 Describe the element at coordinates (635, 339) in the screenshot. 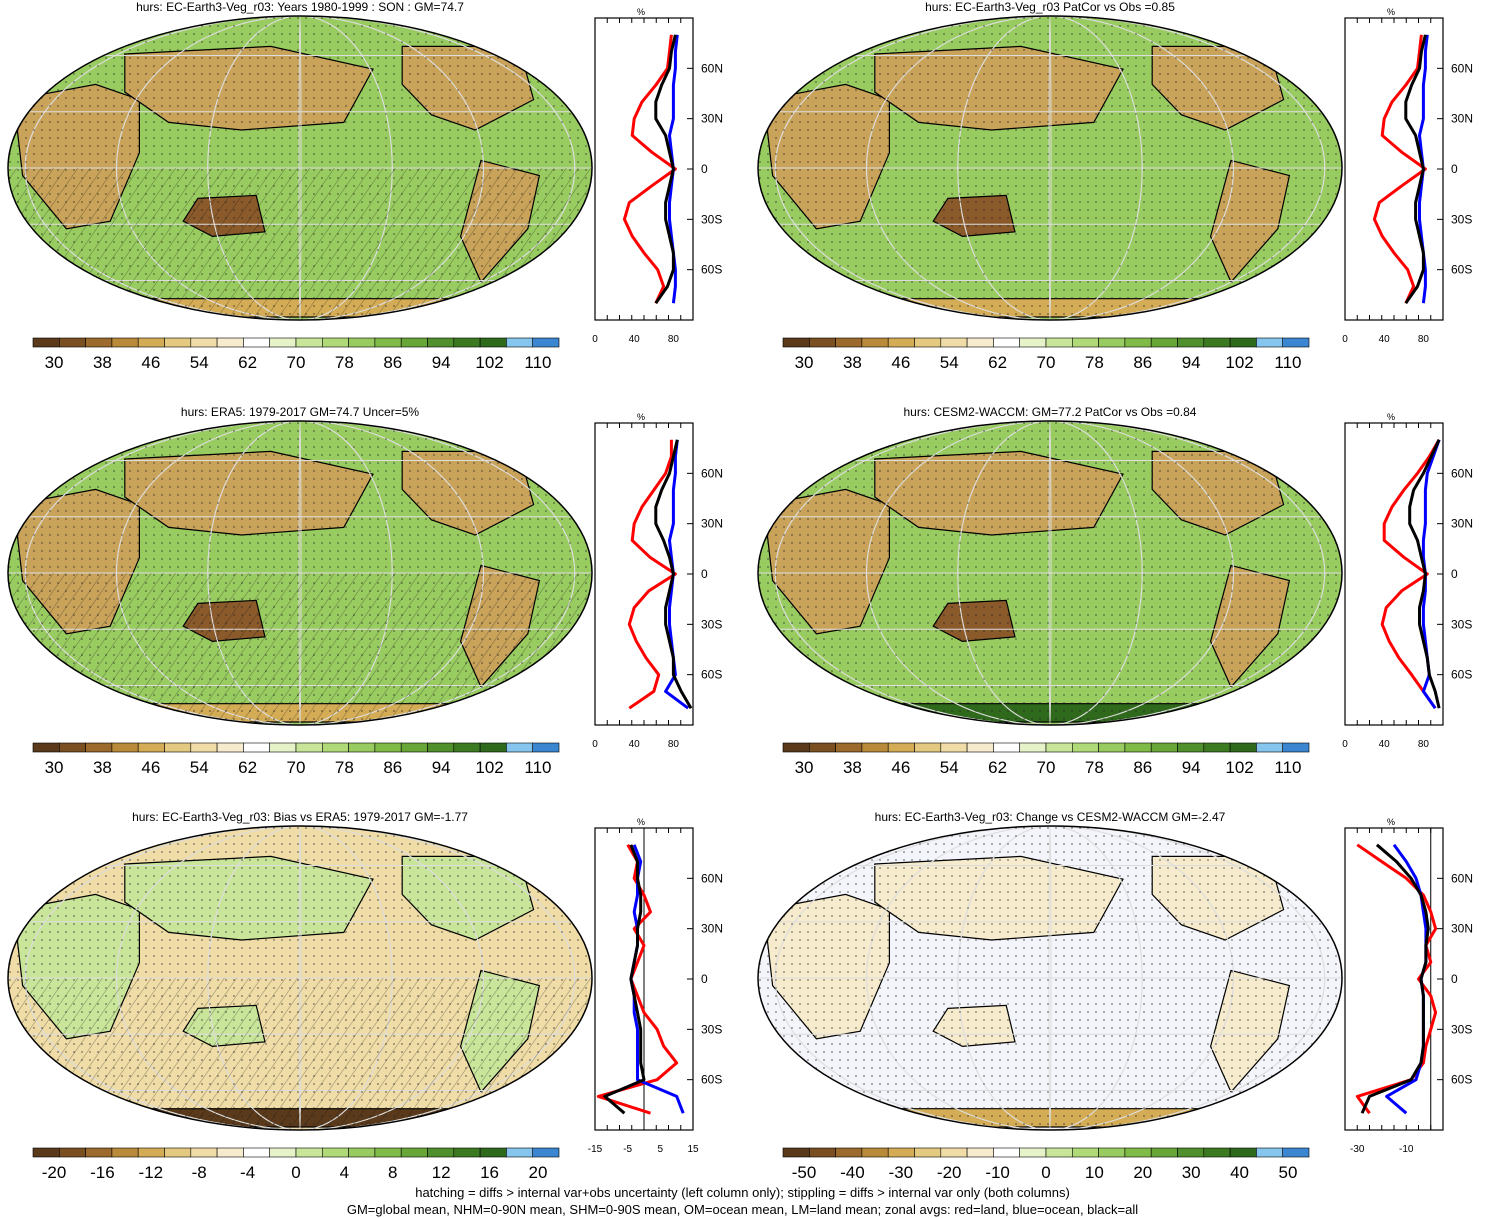

I see `profile-xtick-label: 40` at that location.